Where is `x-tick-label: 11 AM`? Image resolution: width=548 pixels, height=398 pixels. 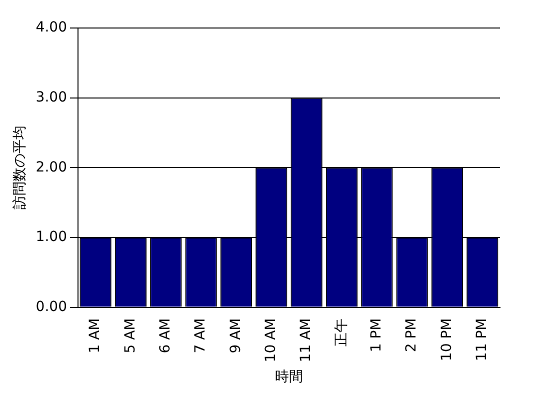 x-tick-label: 11 AM is located at coordinates (306, 340).